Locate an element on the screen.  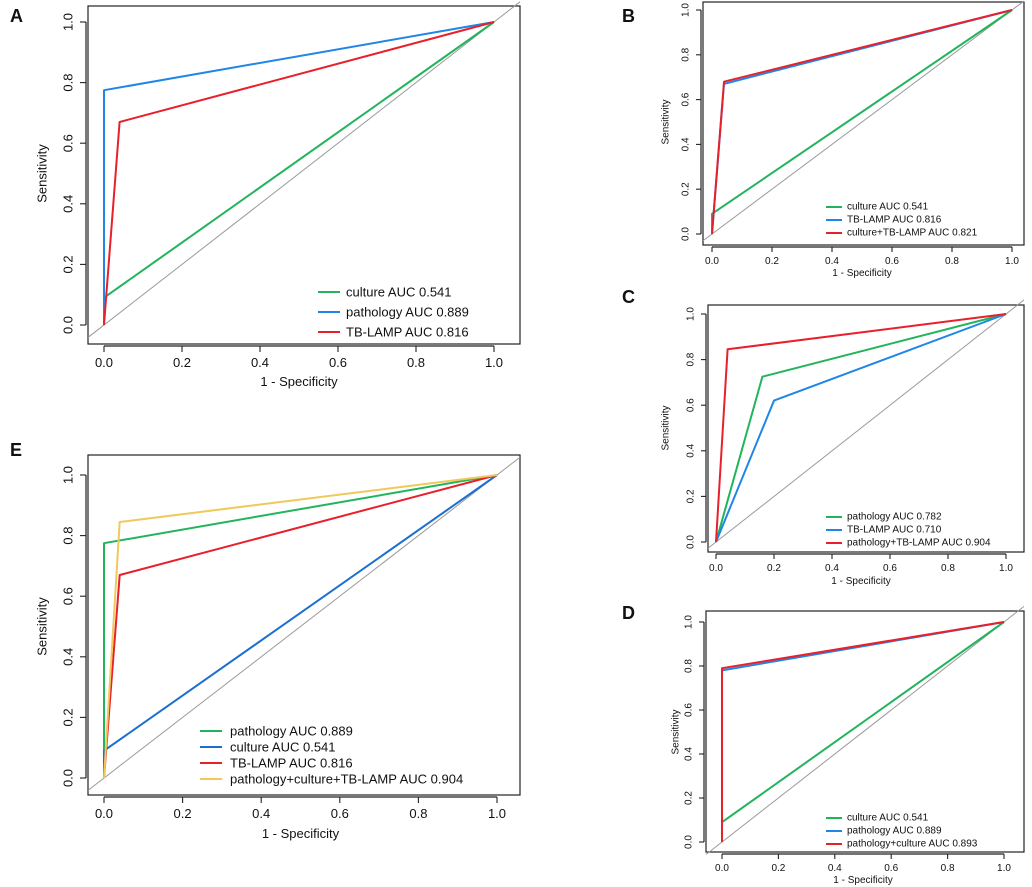
panel-letter-a: A is located at coordinates (16, 16).